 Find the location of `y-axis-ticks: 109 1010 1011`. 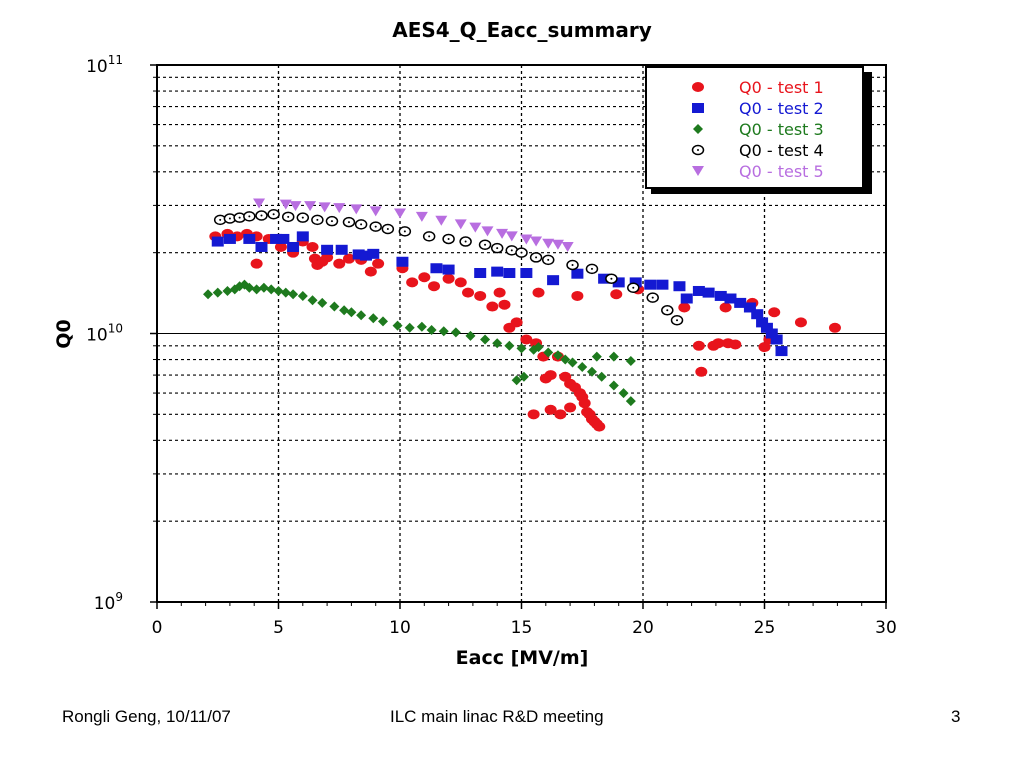

y-axis-ticks: 109 1010 1011 is located at coordinates (121, 333).